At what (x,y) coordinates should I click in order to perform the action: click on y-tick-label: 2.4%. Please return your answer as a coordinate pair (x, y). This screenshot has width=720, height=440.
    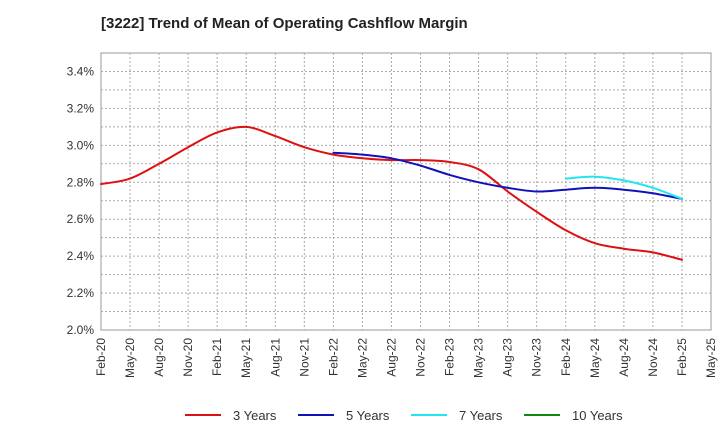
    Looking at the image, I should click on (81, 256).